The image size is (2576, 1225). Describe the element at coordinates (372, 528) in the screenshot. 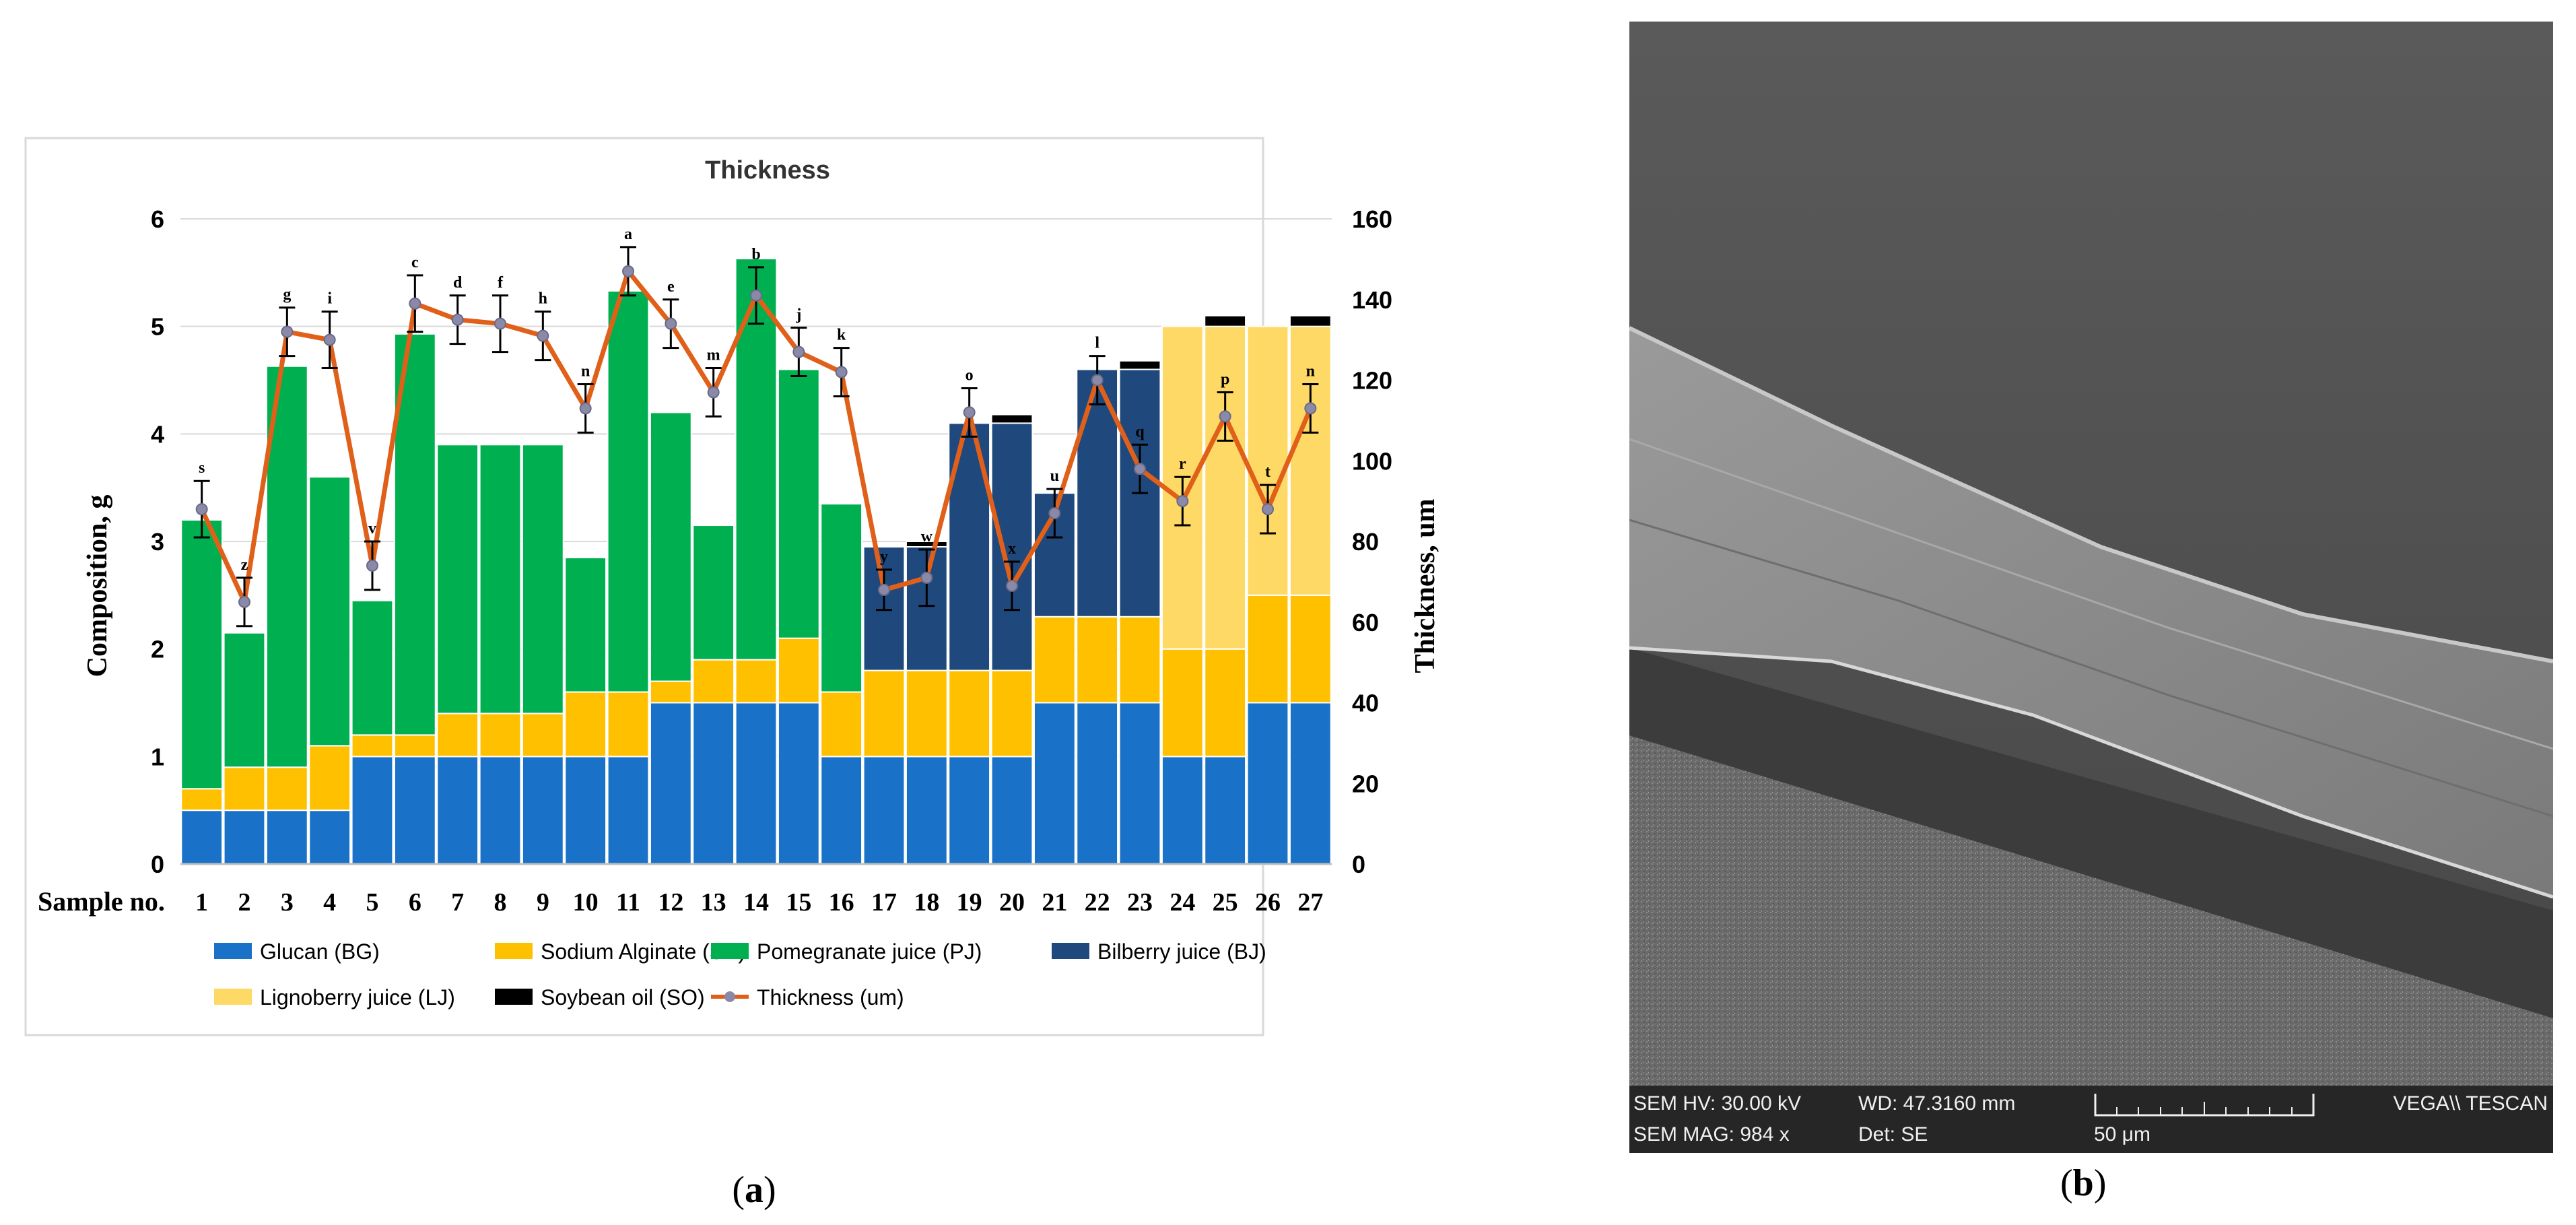

I see `significance-label: v` at that location.